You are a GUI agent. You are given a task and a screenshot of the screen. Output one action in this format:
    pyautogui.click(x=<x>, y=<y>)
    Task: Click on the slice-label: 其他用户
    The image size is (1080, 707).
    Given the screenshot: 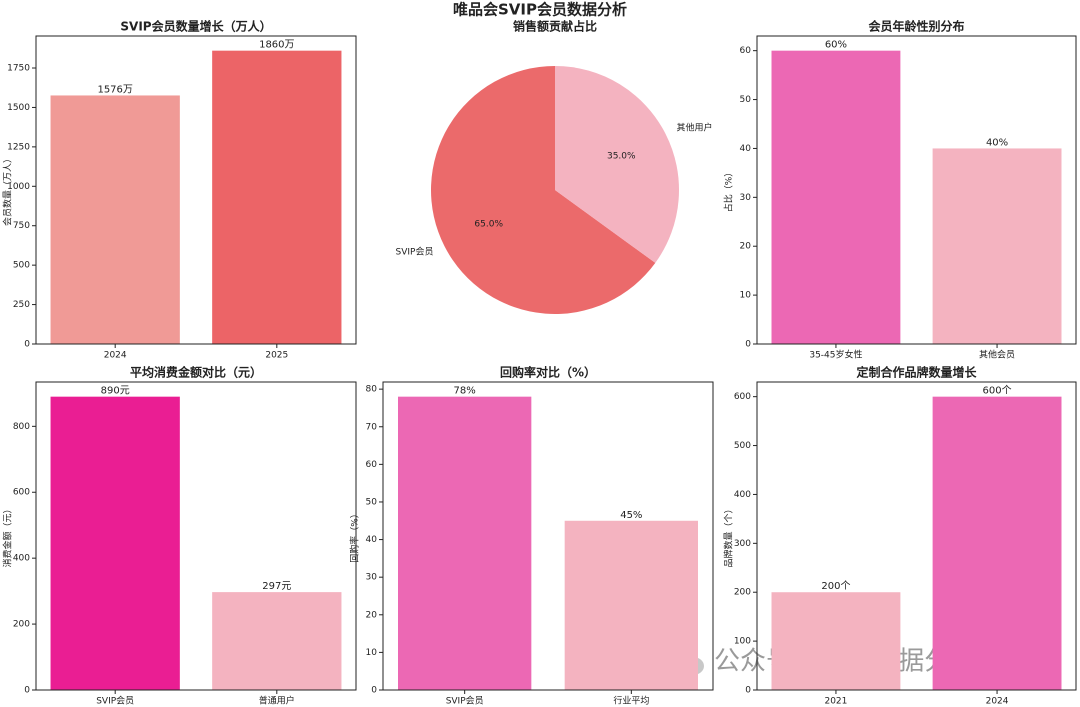 What is the action you would take?
    pyautogui.click(x=695, y=128)
    